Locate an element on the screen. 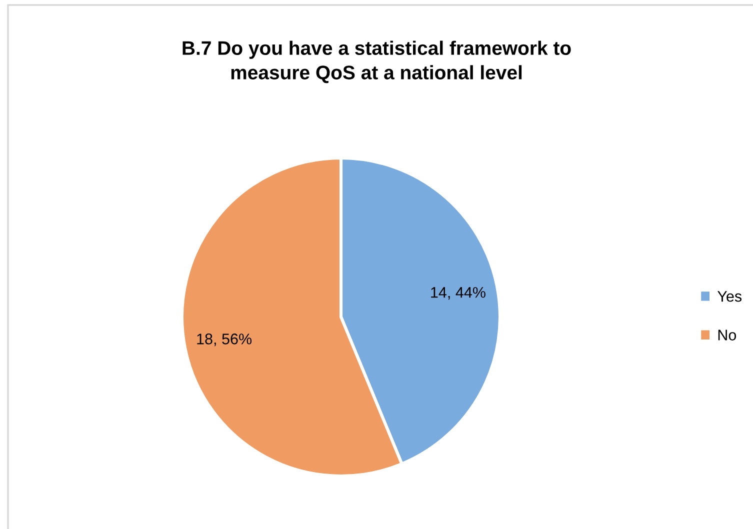  chart-title: B.7 Do you have a statistical framework to measure QoS at a national level is located at coordinates (376, 62).